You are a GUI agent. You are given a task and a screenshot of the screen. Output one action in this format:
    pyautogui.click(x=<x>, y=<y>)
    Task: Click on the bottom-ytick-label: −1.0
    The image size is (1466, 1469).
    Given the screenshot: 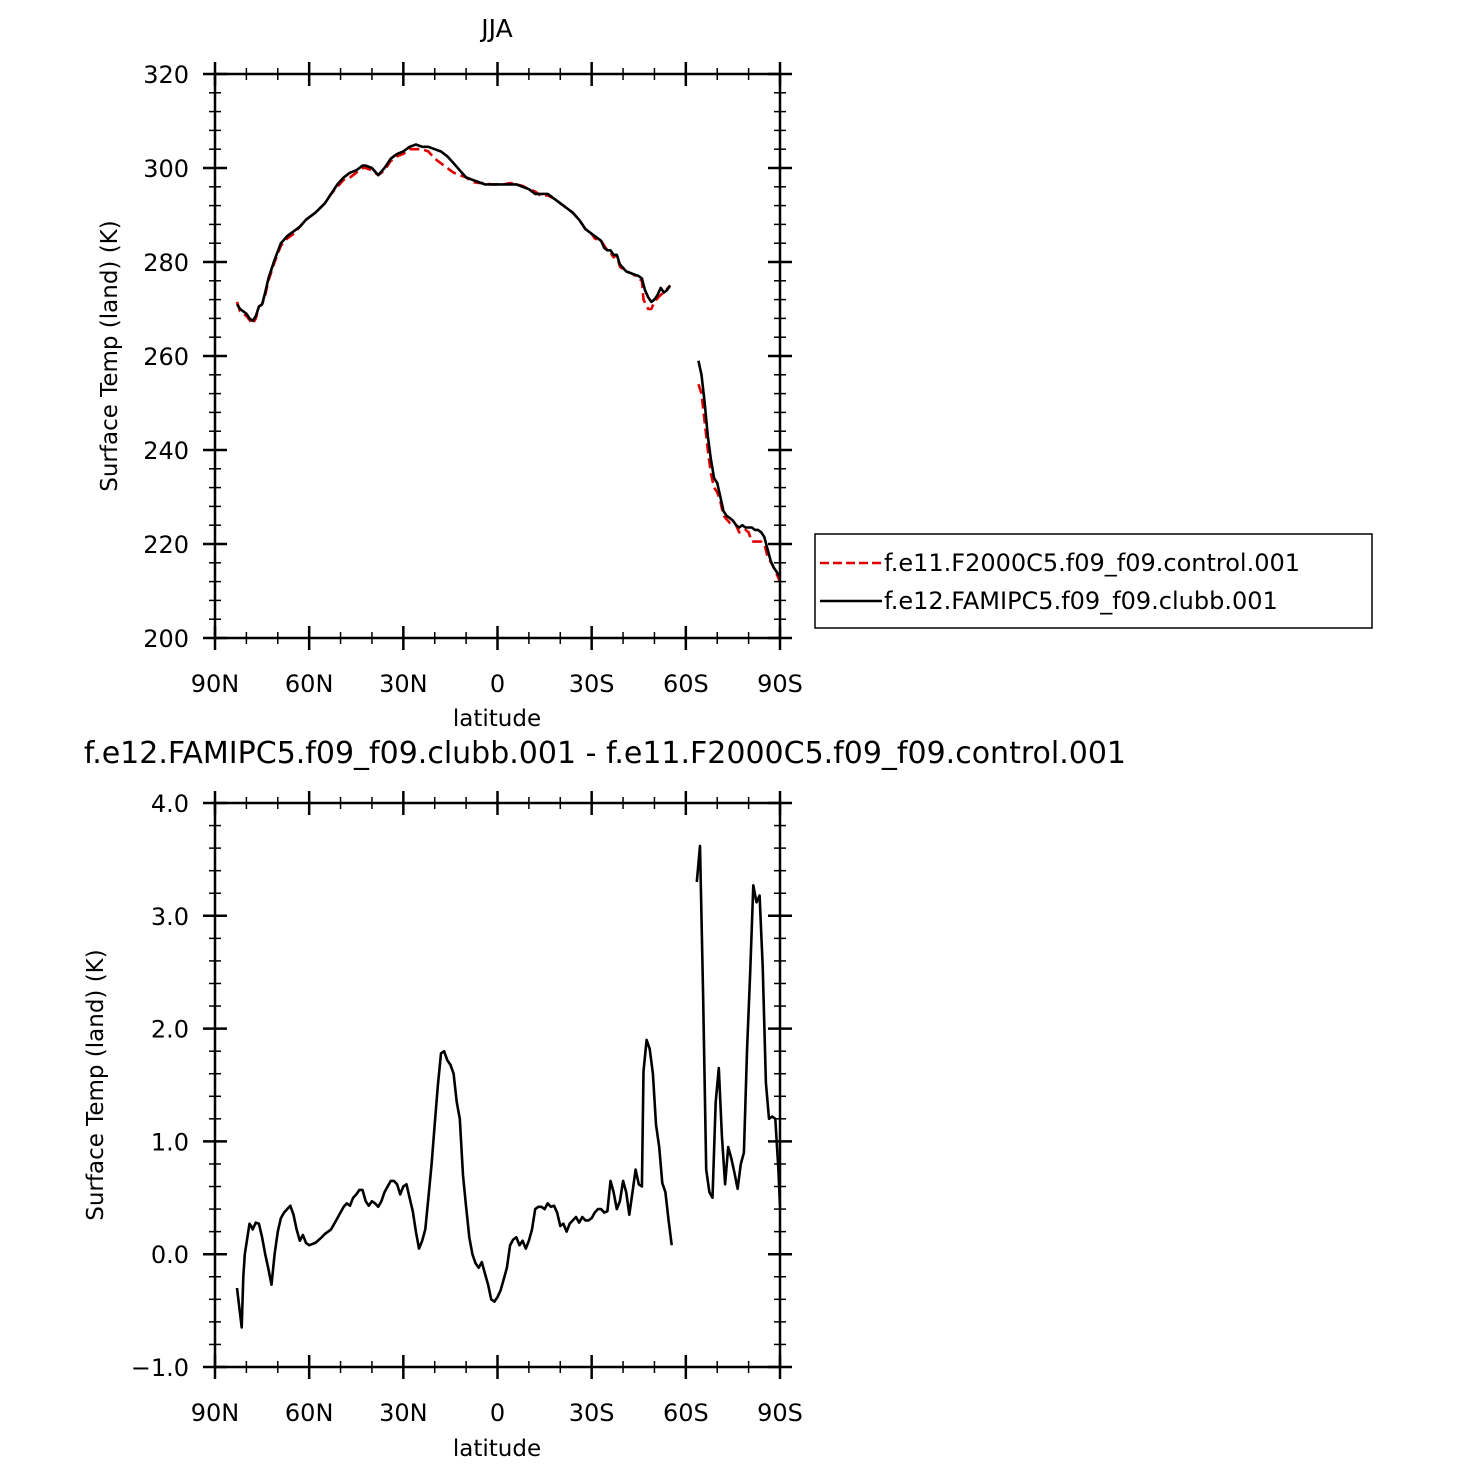 What is the action you would take?
    pyautogui.click(x=160, y=1368)
    